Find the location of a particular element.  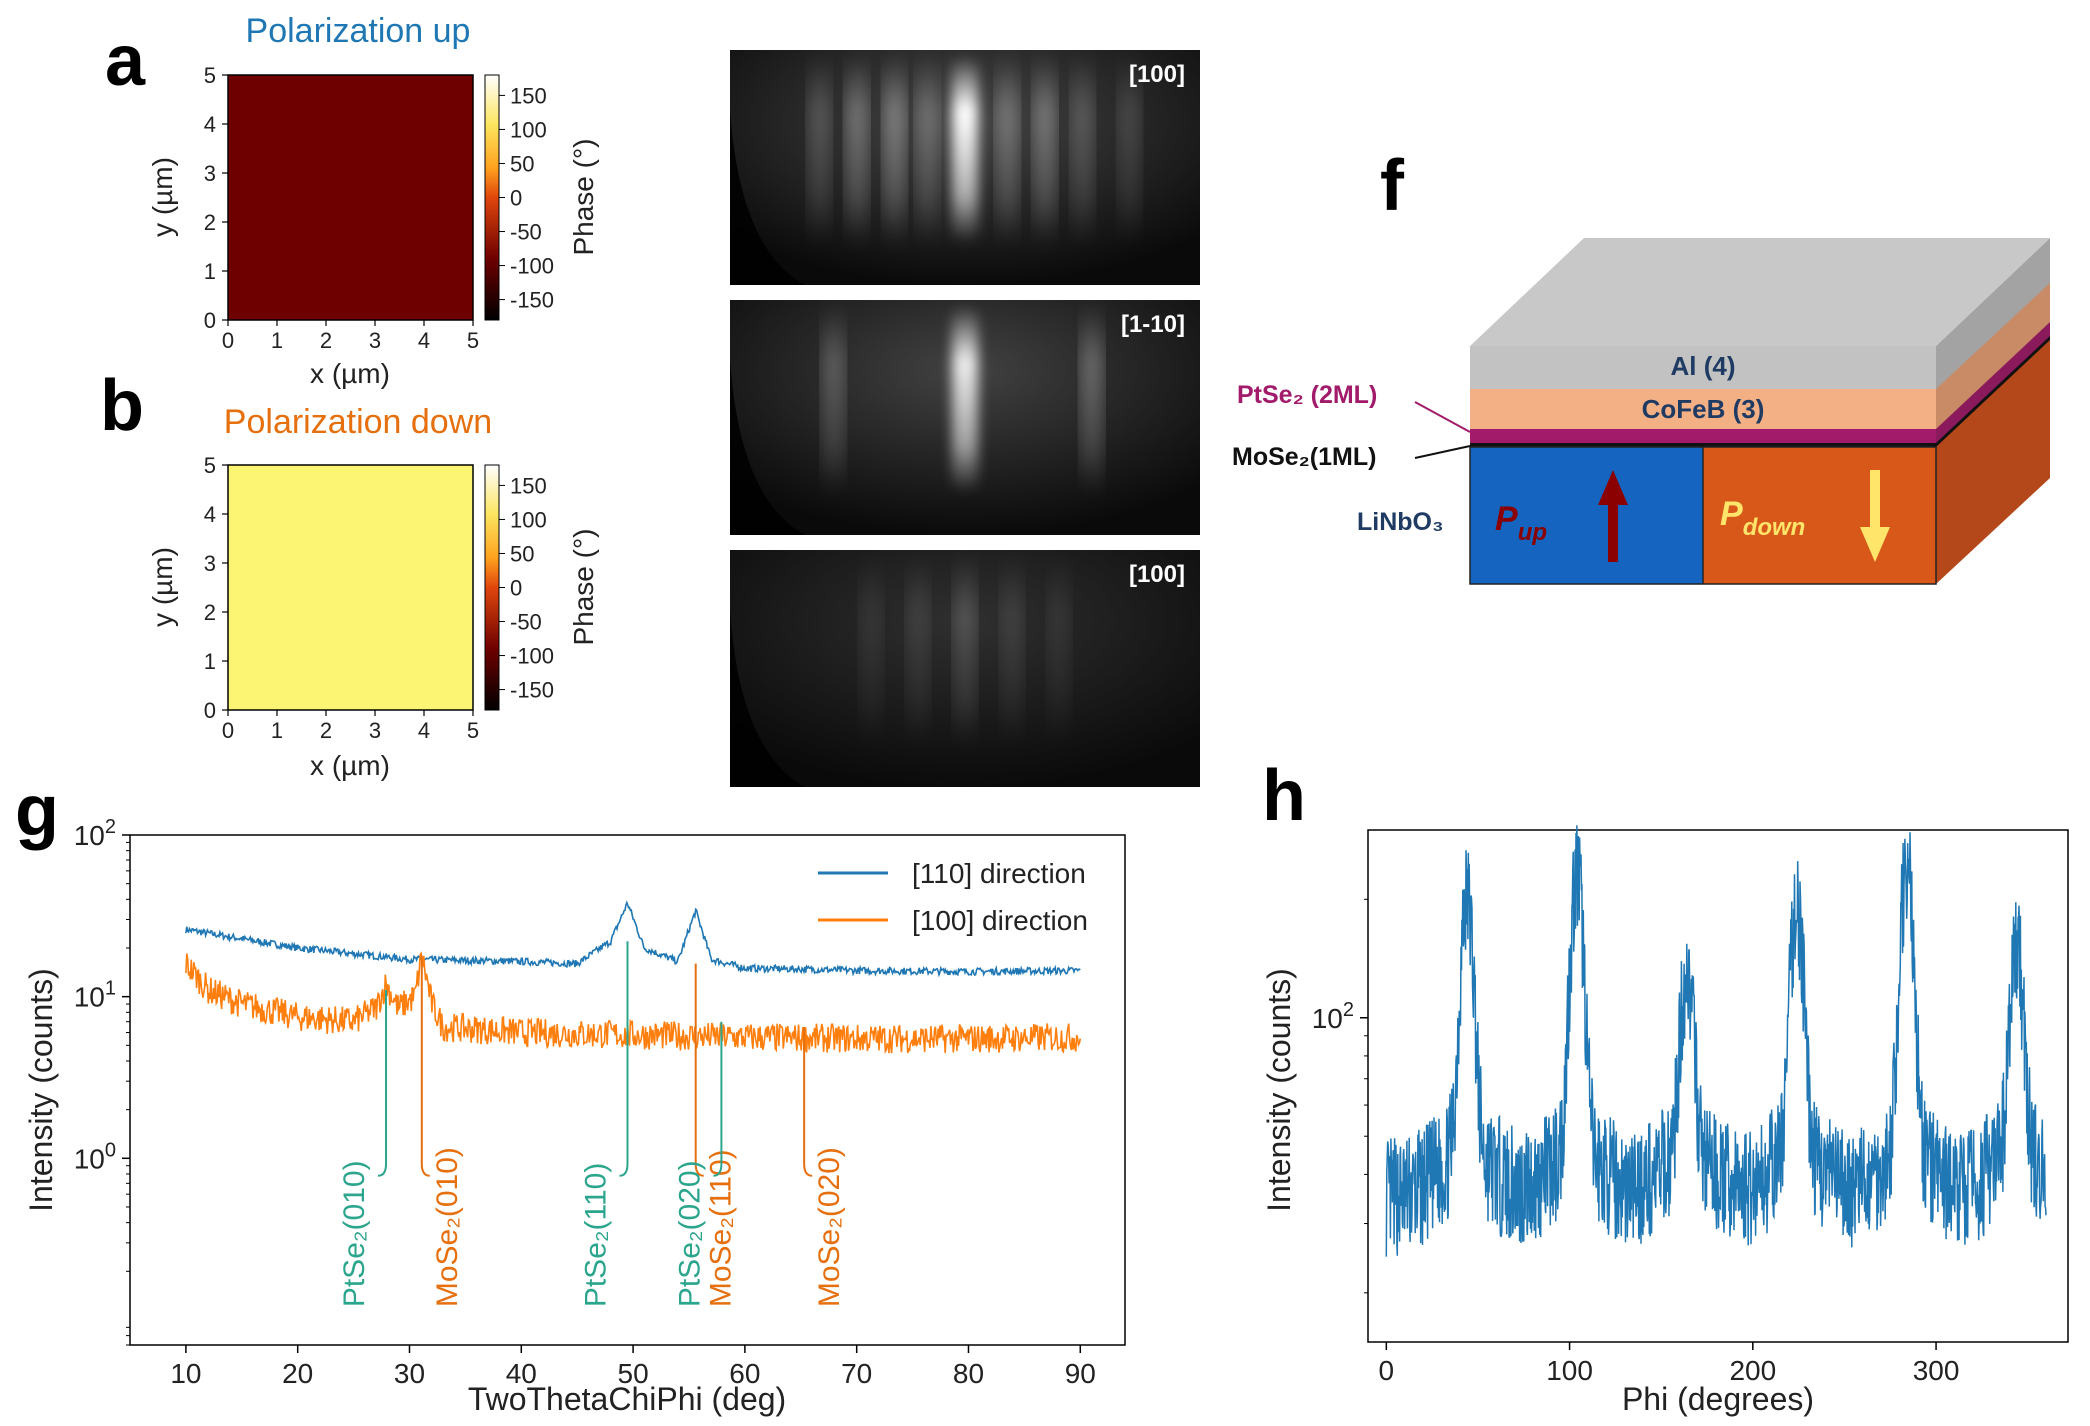

x-tick-label: 90 is located at coordinates (1080, 1373).